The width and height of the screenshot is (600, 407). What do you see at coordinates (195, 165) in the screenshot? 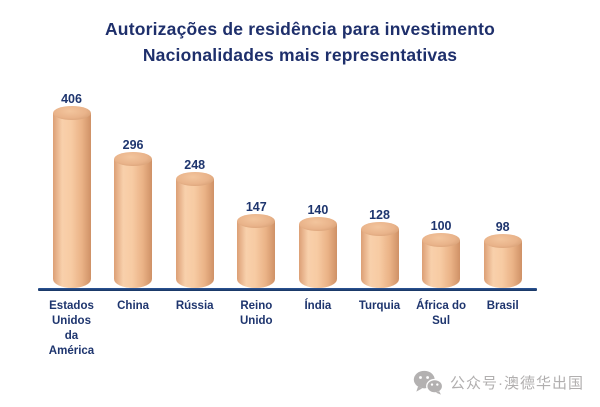
I see `bar-value-label: 248` at bounding box center [195, 165].